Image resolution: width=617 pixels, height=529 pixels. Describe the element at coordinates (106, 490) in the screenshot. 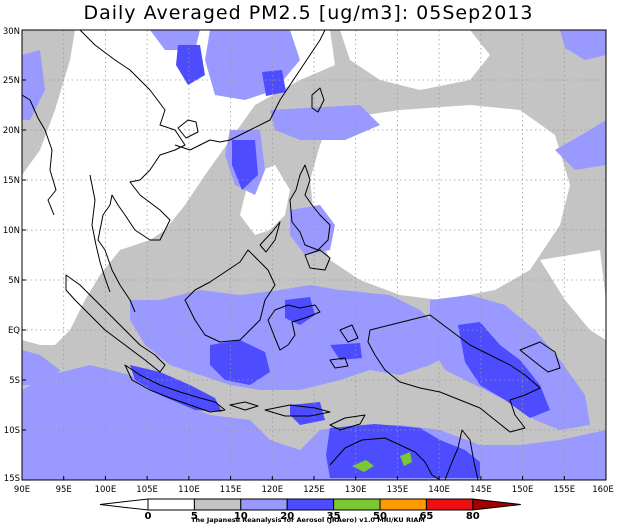

I see `lon-tick-label: 100E` at that location.